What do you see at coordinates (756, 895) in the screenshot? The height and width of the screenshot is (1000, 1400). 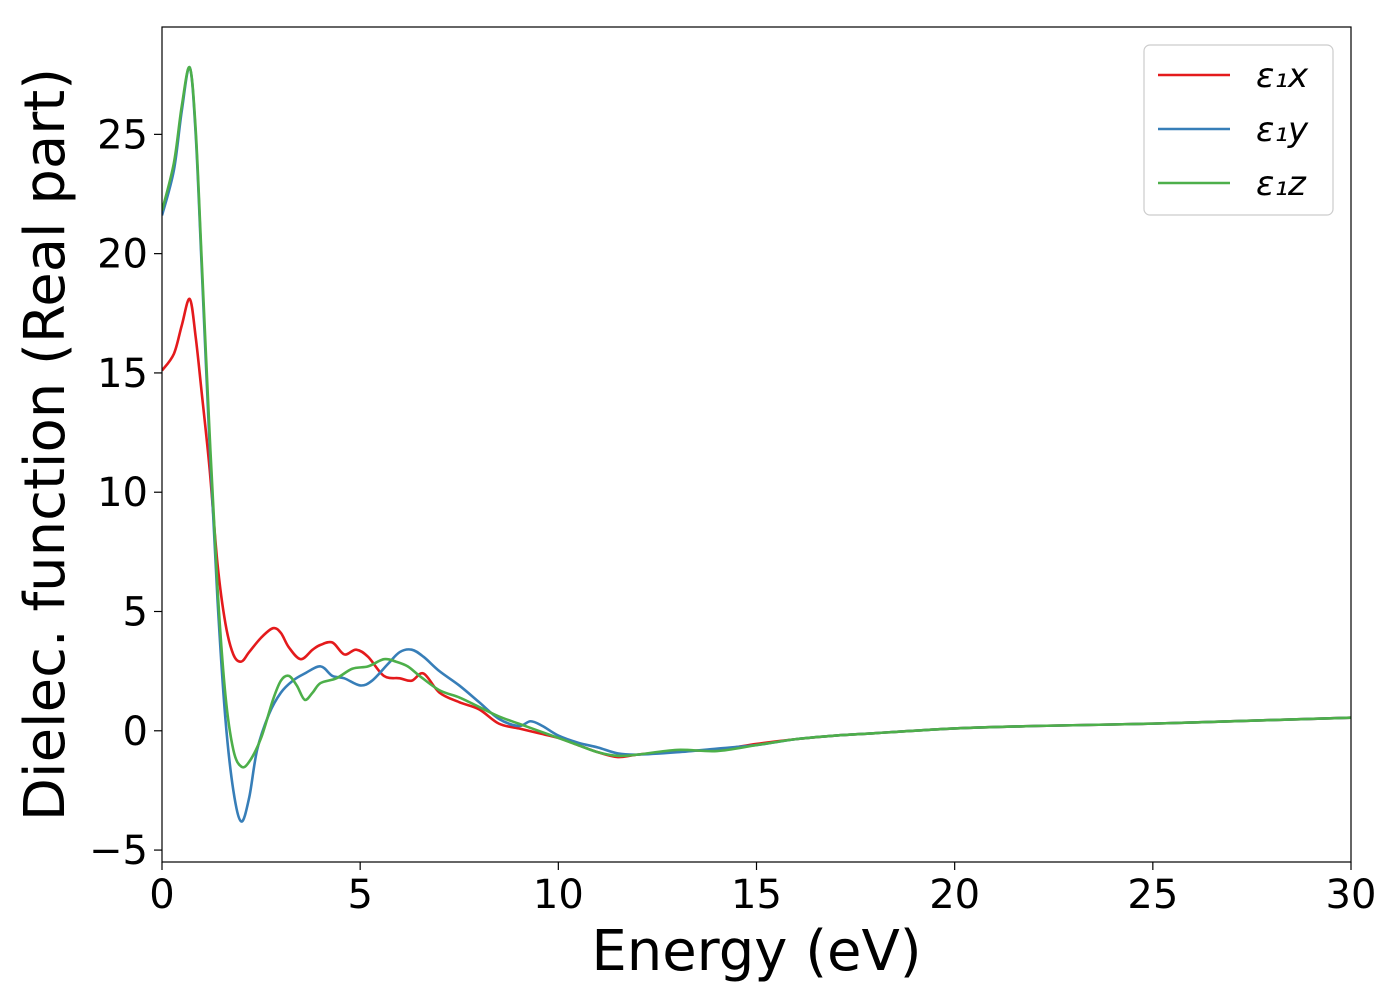 I see `x-tick-label: 15` at bounding box center [756, 895].